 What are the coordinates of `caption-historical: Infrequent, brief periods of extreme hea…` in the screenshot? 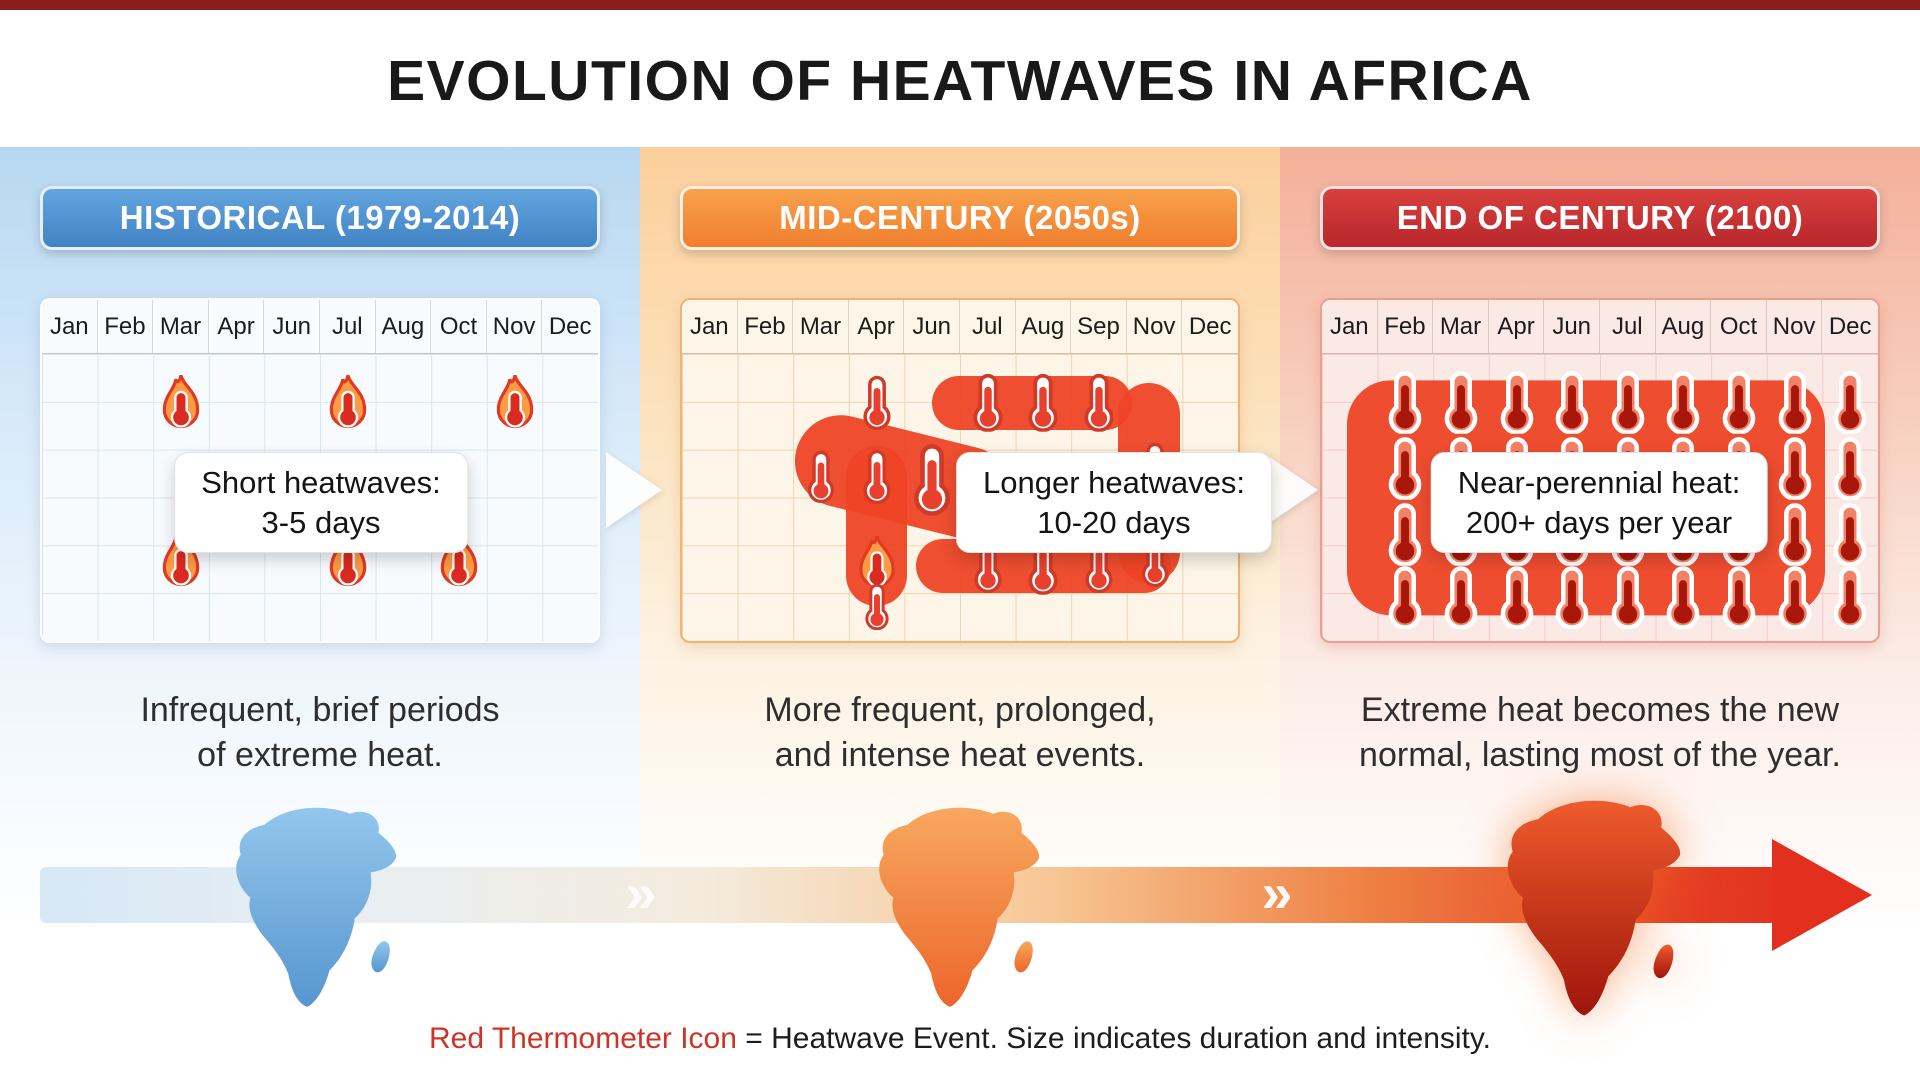 It's located at (320, 733).